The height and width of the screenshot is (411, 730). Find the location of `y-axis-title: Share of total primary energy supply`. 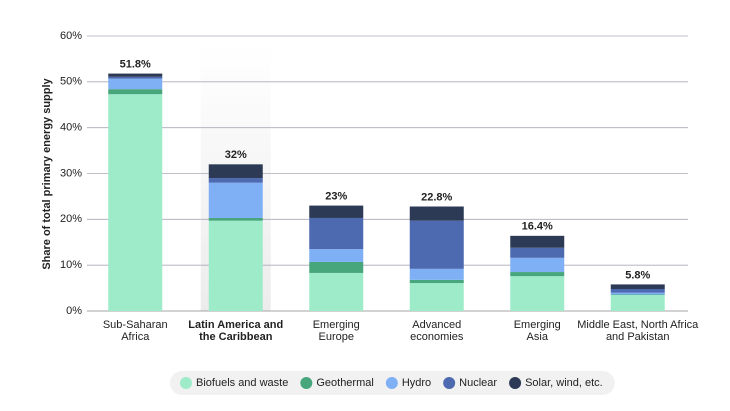

y-axis-title: Share of total primary energy supply is located at coordinates (47, 173).